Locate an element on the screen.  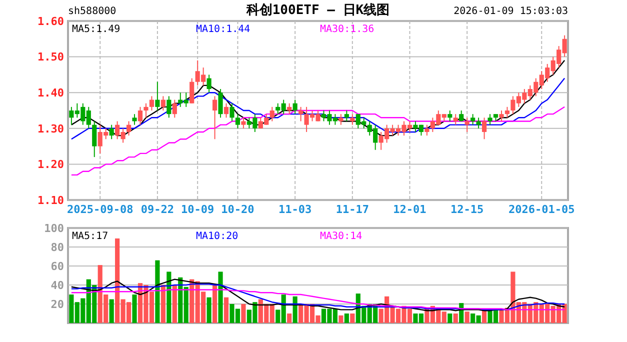
y-tick-label: 100 is located at coordinates (54, 228).